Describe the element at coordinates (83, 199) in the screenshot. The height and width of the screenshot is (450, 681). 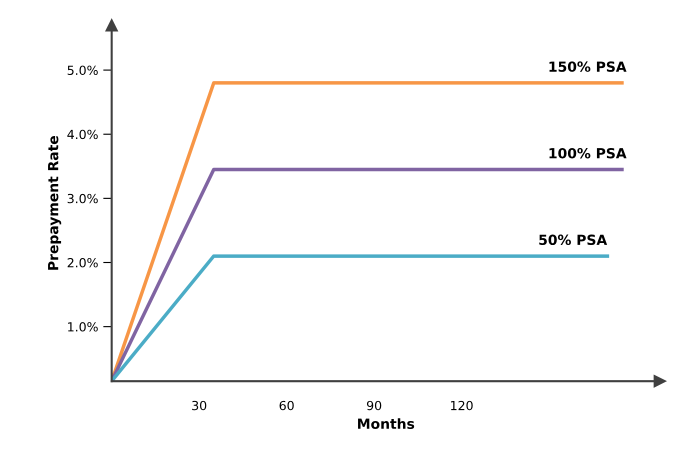
I see `y-tick-label: 3.0%` at that location.